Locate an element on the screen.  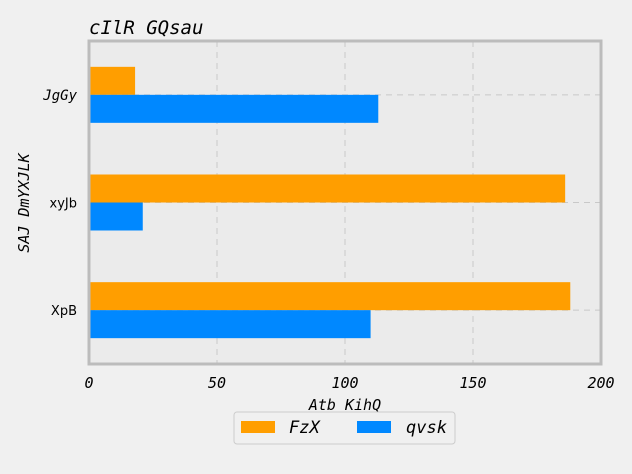
bar-FzX-JgGy is located at coordinates (112, 80).